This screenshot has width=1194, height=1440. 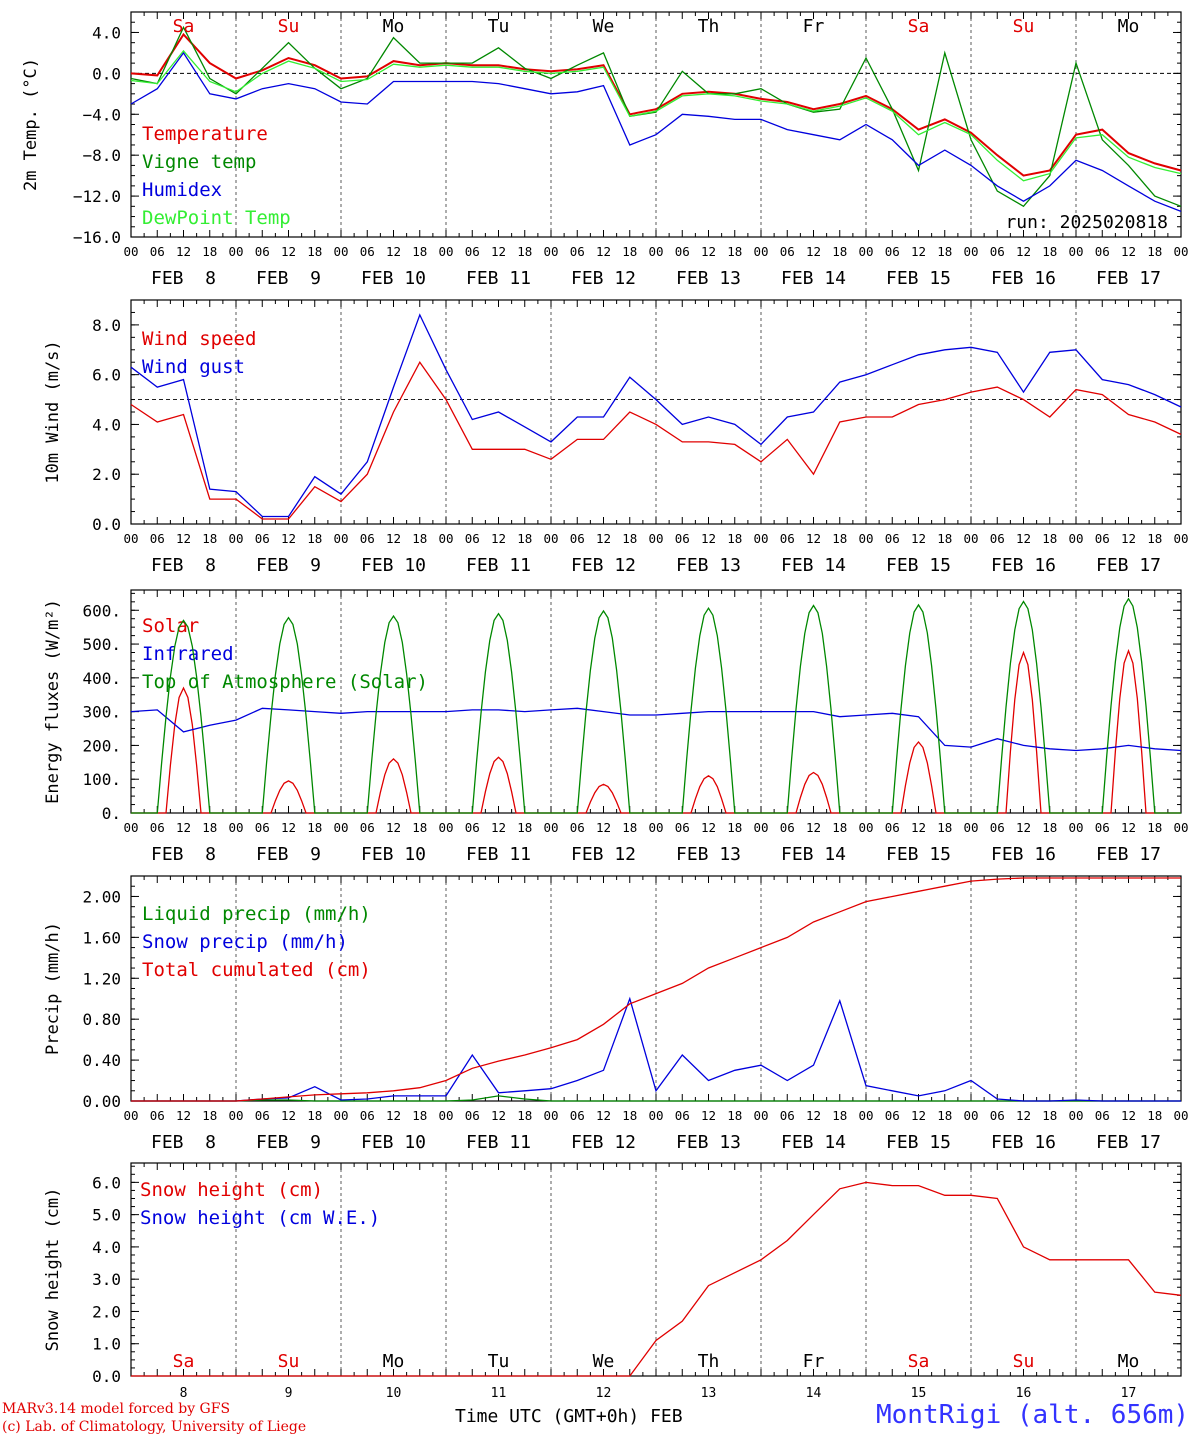 I want to click on series-line-snow-height-cm-, so click(x=656, y=1279).